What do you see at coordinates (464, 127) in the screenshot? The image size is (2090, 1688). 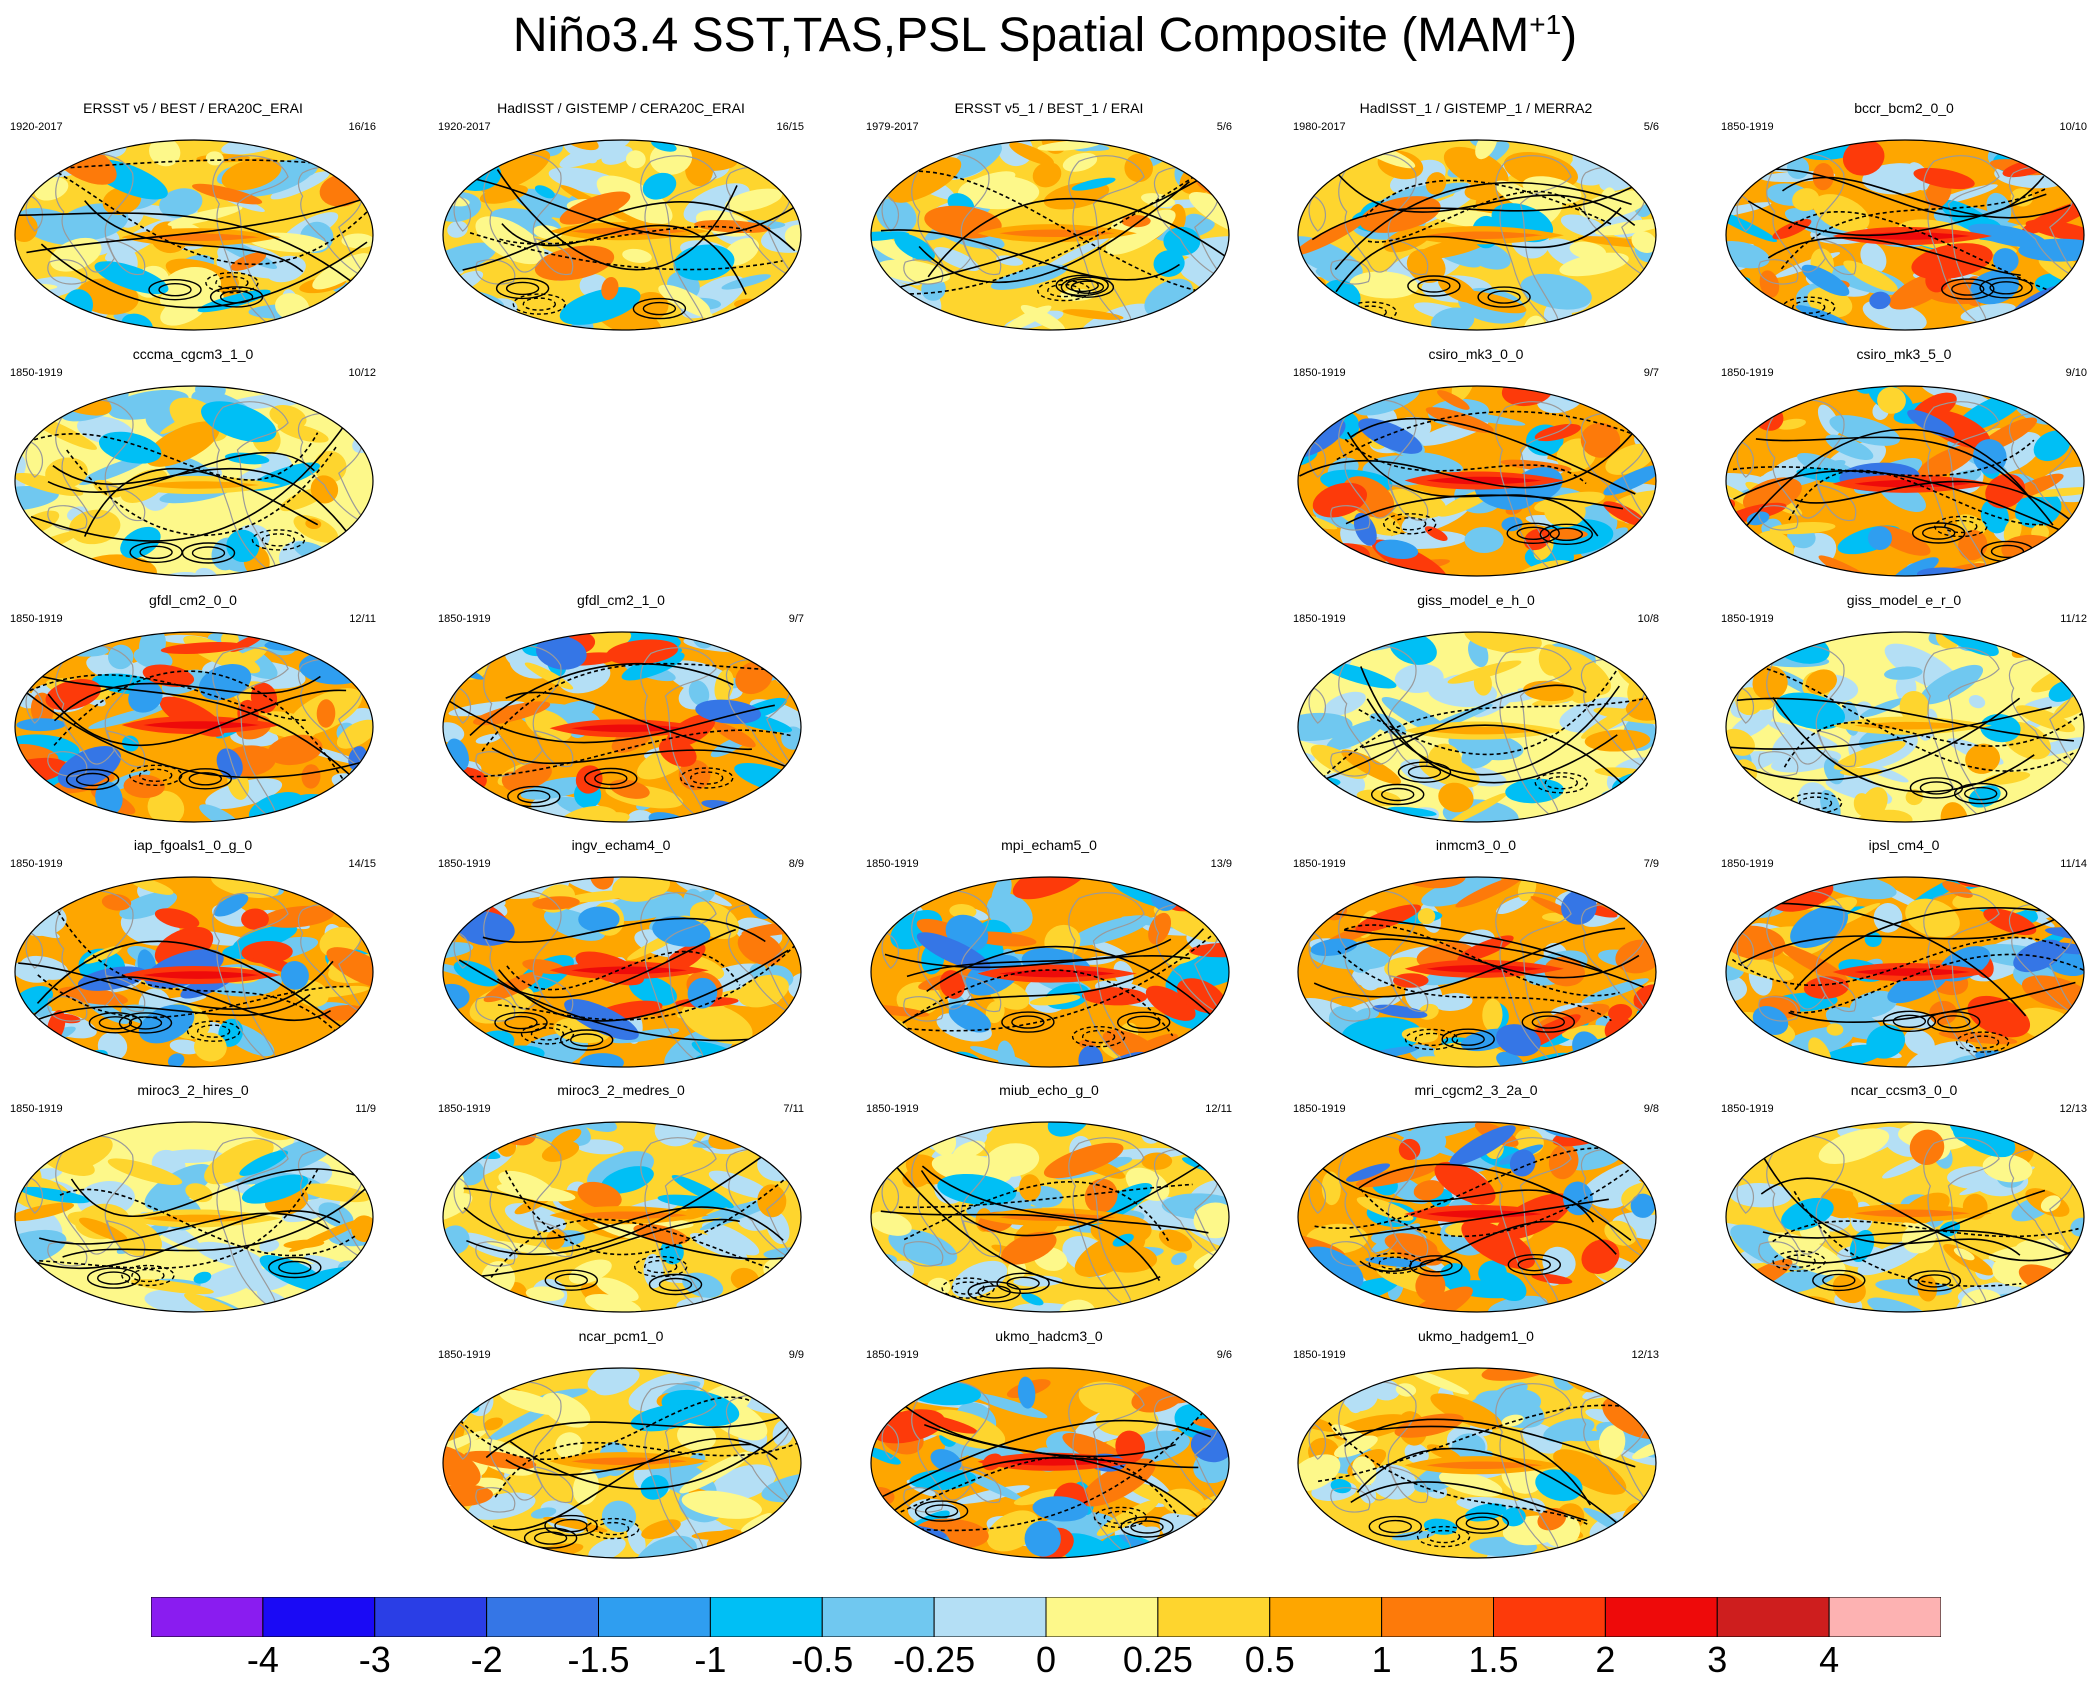 I see `panel-years: 1920-2017` at bounding box center [464, 127].